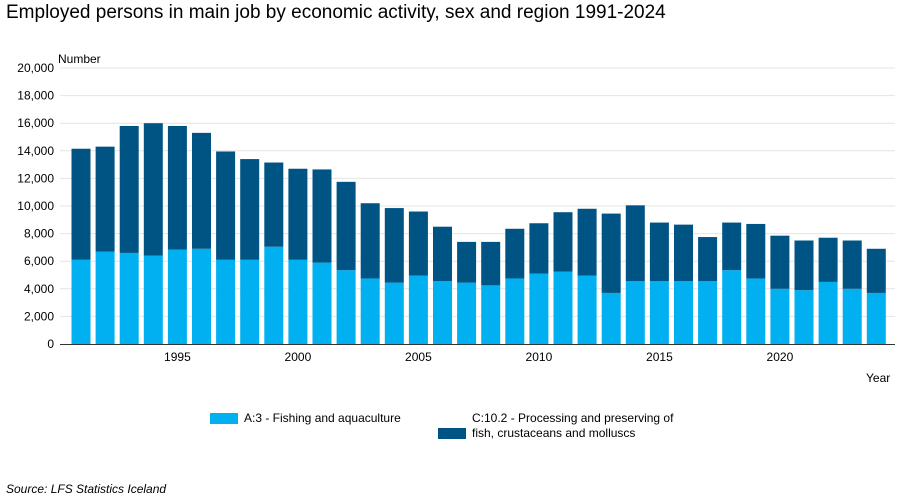 This screenshot has width=900, height=500. Describe the element at coordinates (515, 253) in the screenshot. I see `bar-processing-2009` at that location.